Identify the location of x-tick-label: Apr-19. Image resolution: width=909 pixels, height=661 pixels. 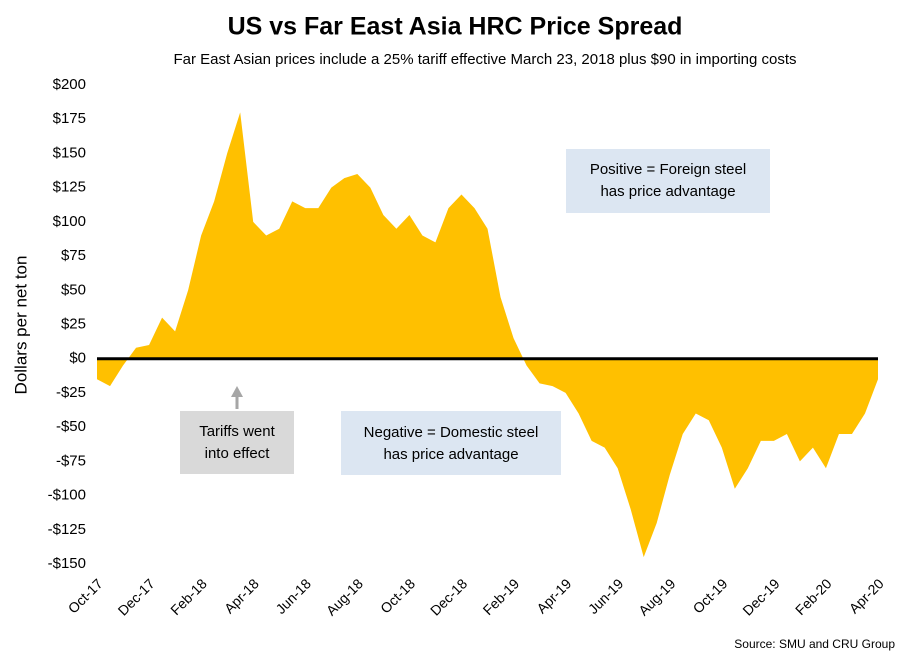
(553, 595).